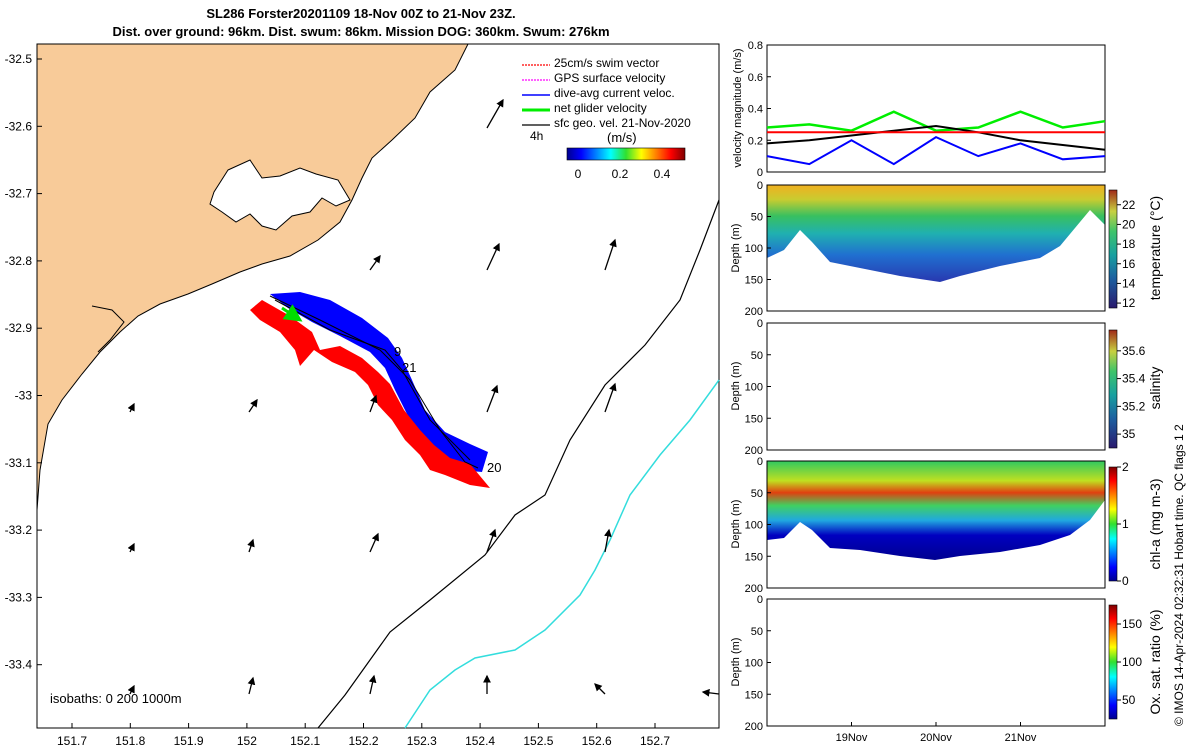  Describe the element at coordinates (760, 173) in the screenshot. I see `velocity-y-tick-label: 0` at that location.